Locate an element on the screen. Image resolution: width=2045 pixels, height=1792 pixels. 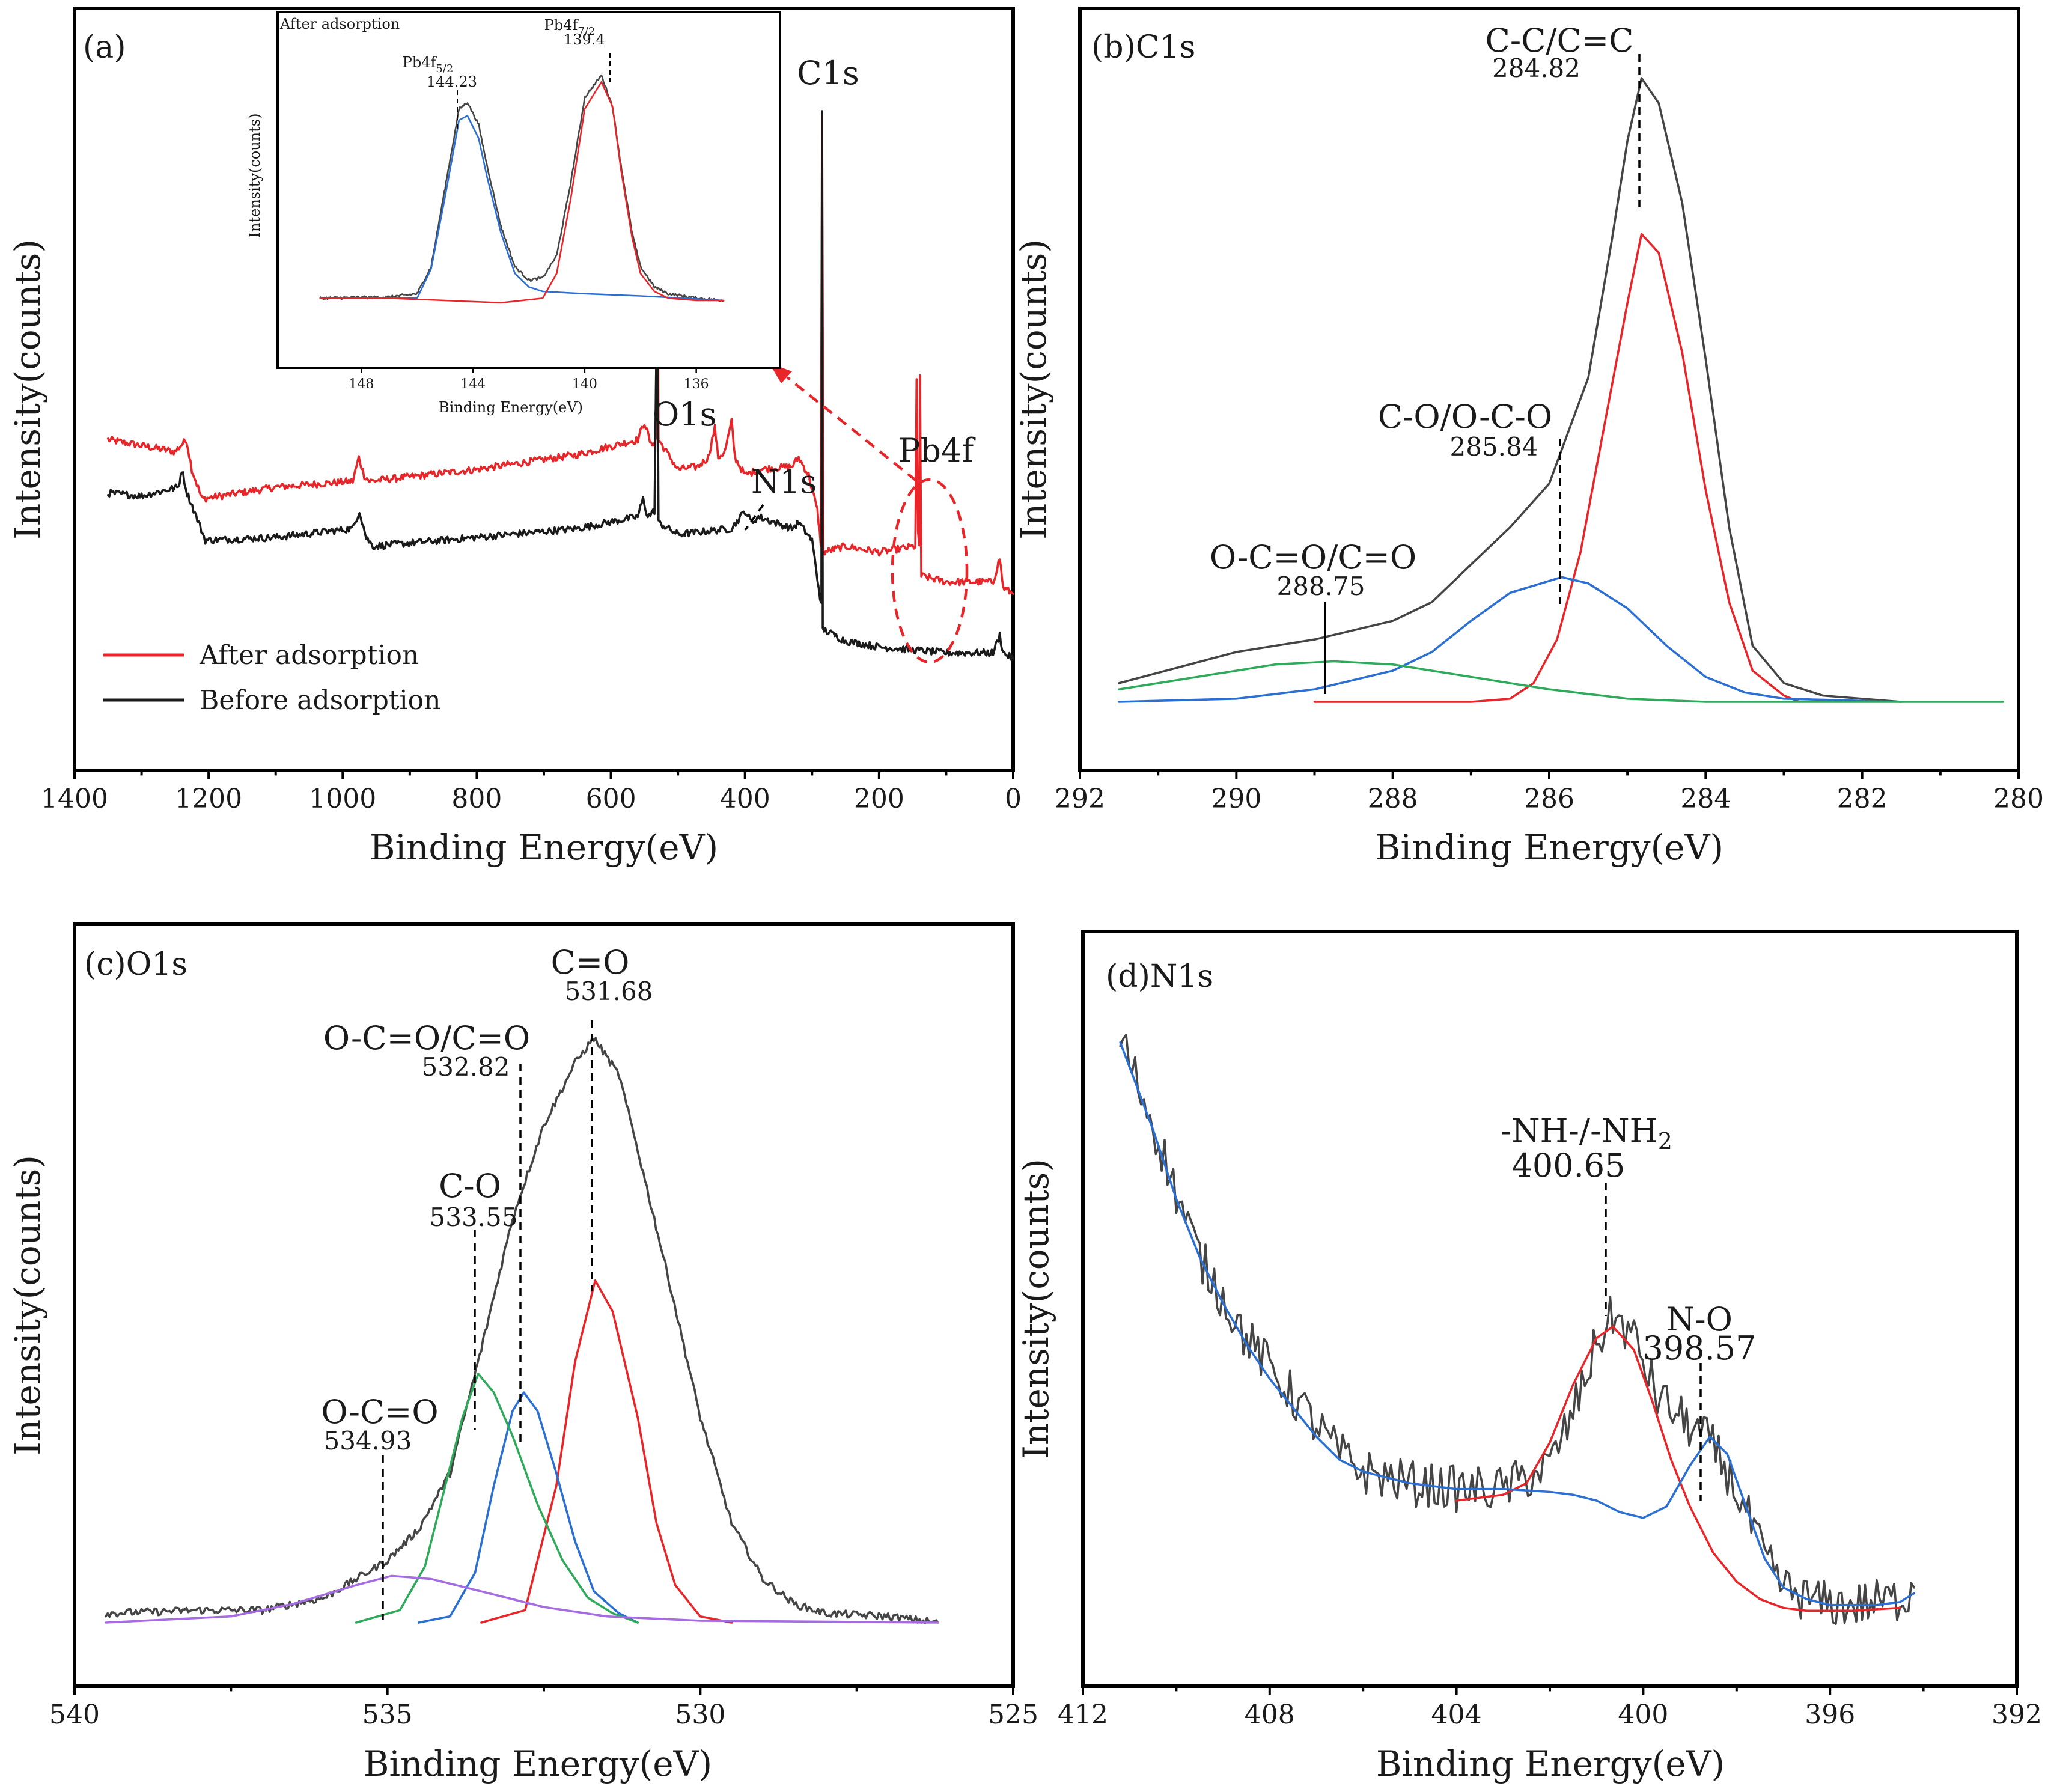
panel-c-x-axis-label: Binding Energy(eV) is located at coordinates (538, 1763).